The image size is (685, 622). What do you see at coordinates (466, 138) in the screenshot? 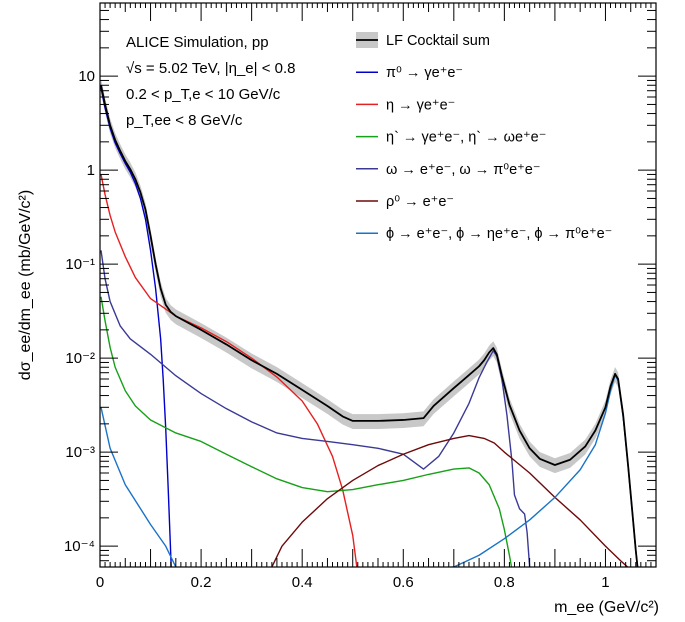
I see `legend-label: η` → γe⁺e⁻, η` → ωe⁺e⁻` at bounding box center [466, 138].